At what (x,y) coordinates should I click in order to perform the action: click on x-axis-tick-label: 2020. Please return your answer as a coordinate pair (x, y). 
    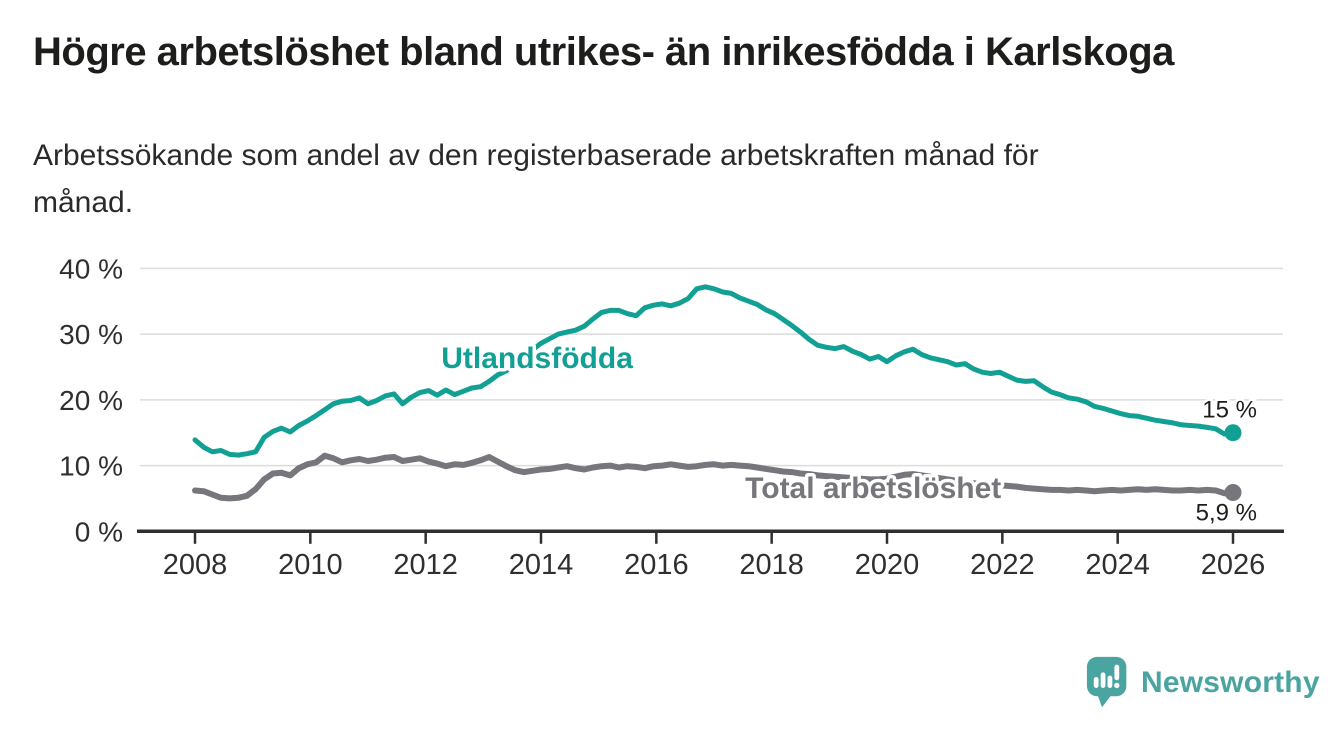
    Looking at the image, I should click on (887, 565).